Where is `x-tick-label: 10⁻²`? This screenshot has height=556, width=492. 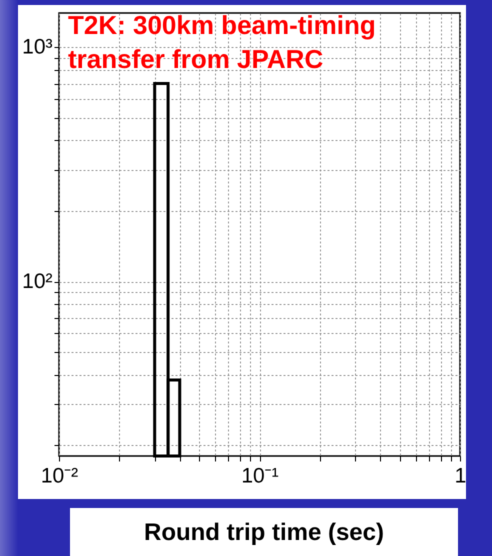 x-tick-label: 10⁻² is located at coordinates (59, 476).